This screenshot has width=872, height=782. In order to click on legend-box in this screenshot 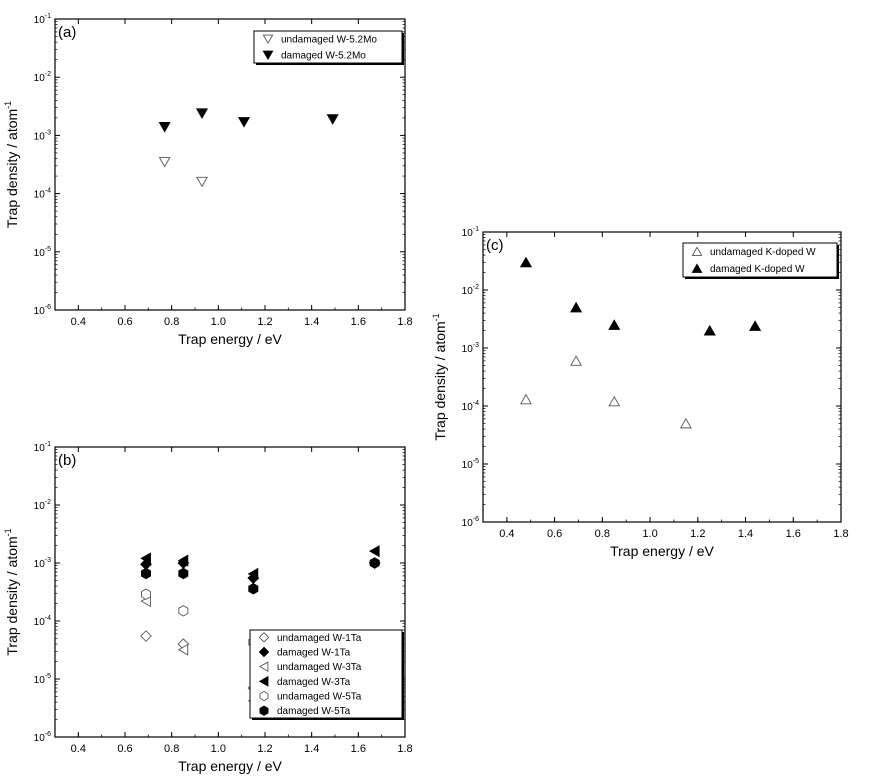, I will do `click(328, 47)`.